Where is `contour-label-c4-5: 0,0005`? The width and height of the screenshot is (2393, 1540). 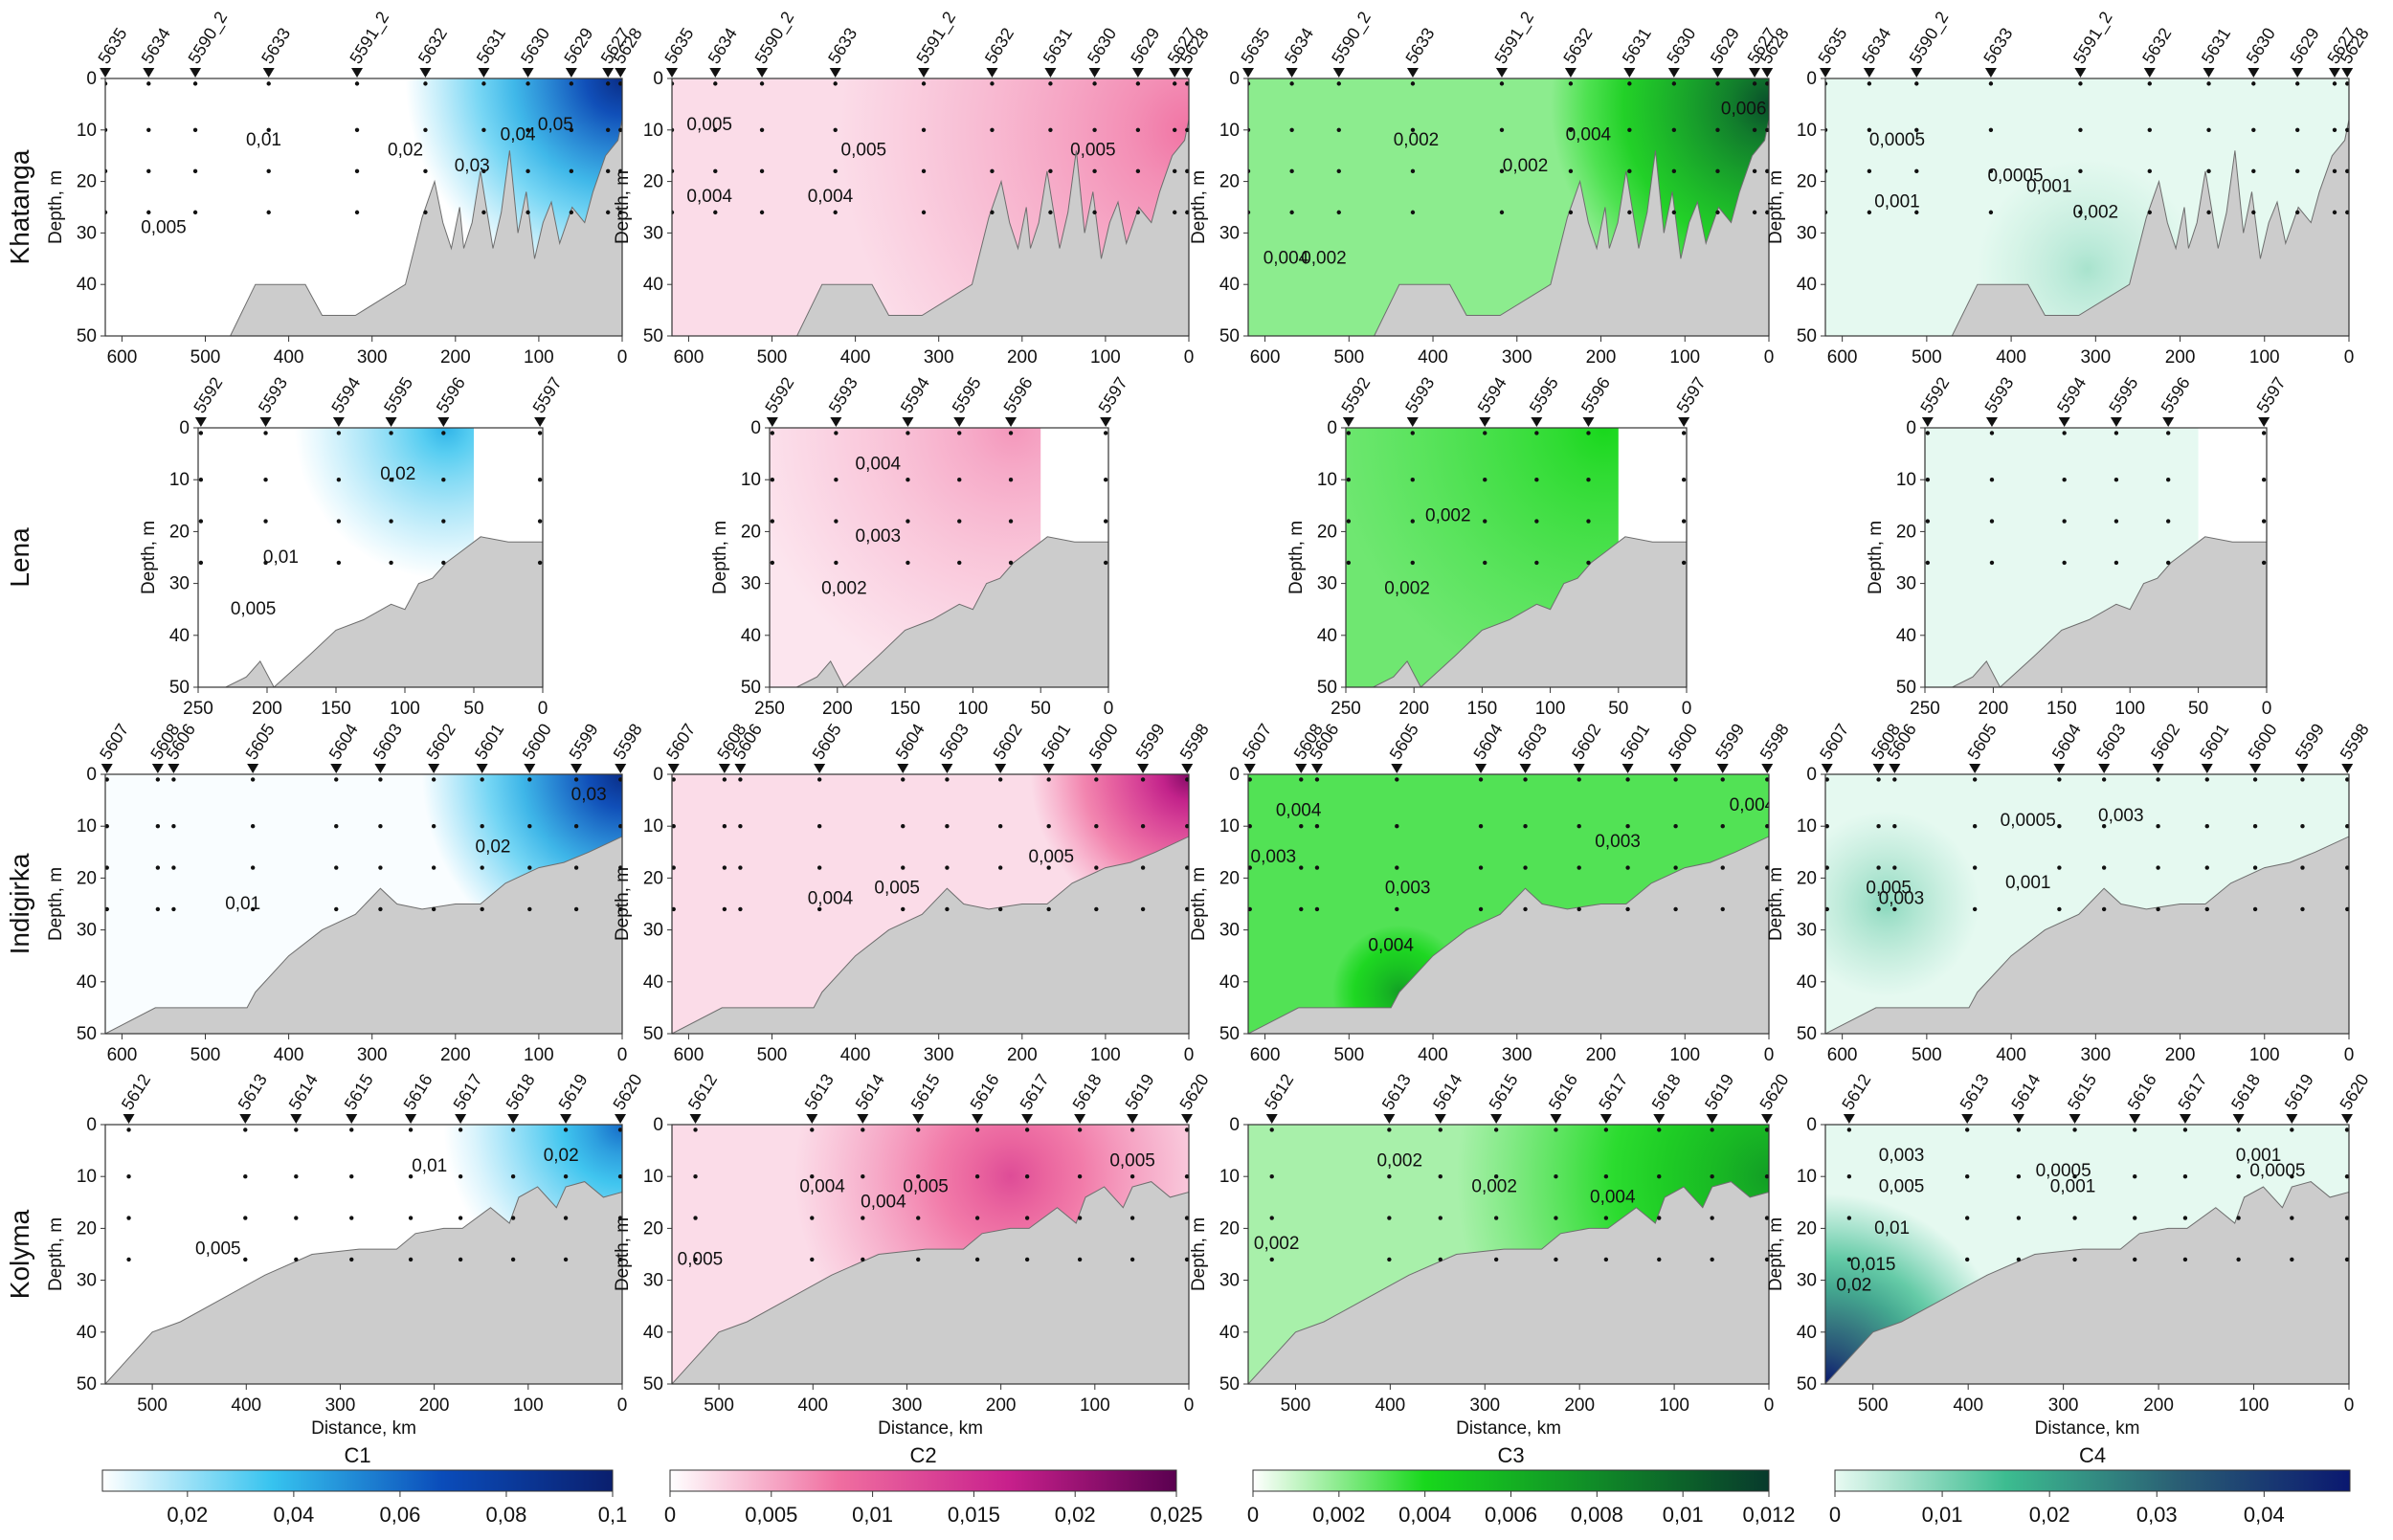 contour-label-c4-5: 0,0005 is located at coordinates (2063, 1171).